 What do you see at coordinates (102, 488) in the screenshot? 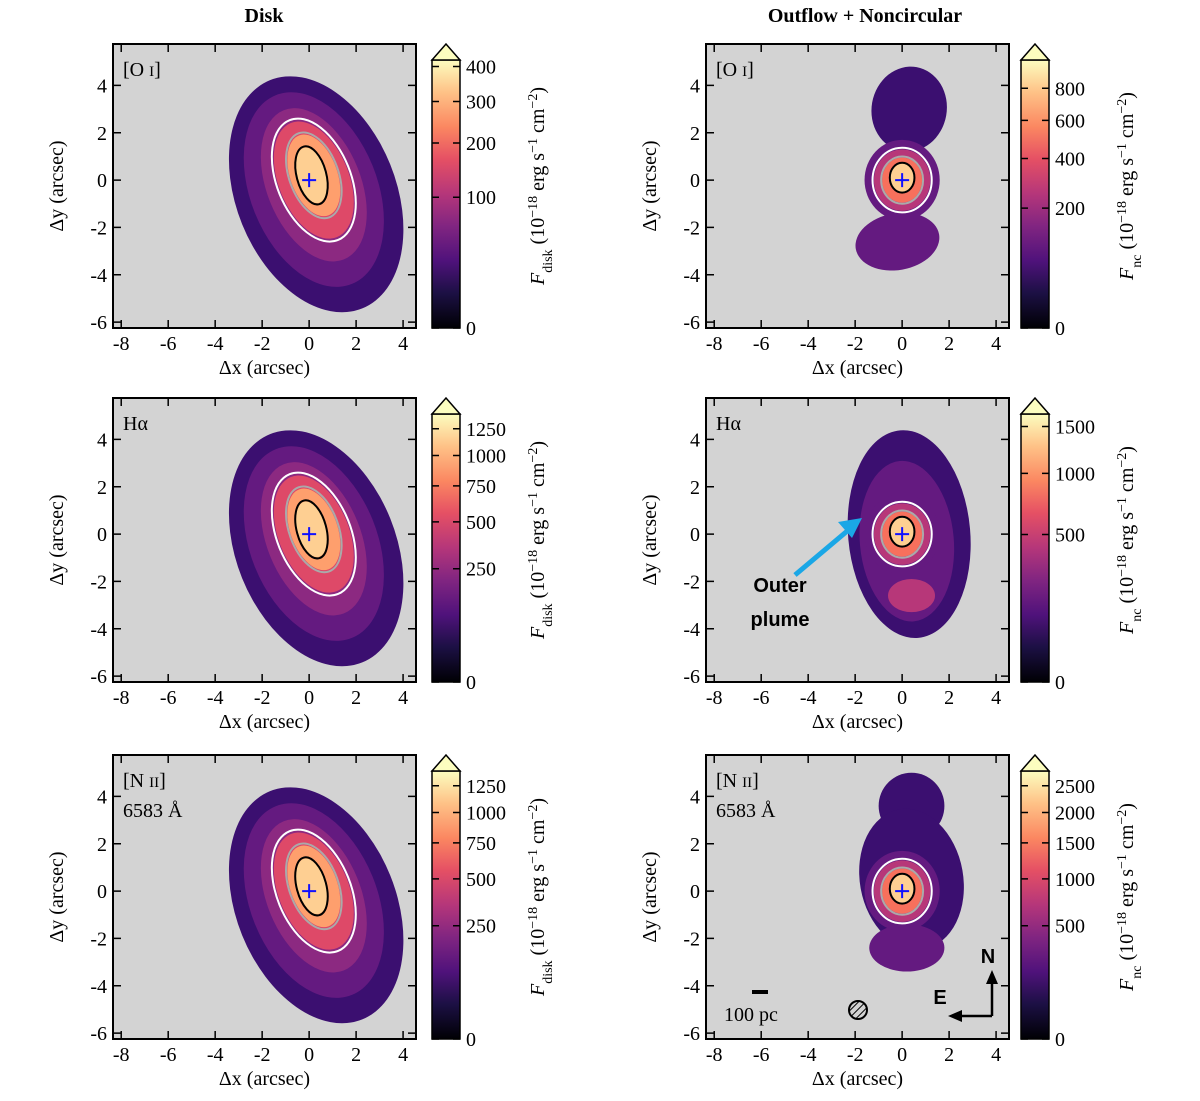
I see `y-tick-label: 2` at bounding box center [102, 488].